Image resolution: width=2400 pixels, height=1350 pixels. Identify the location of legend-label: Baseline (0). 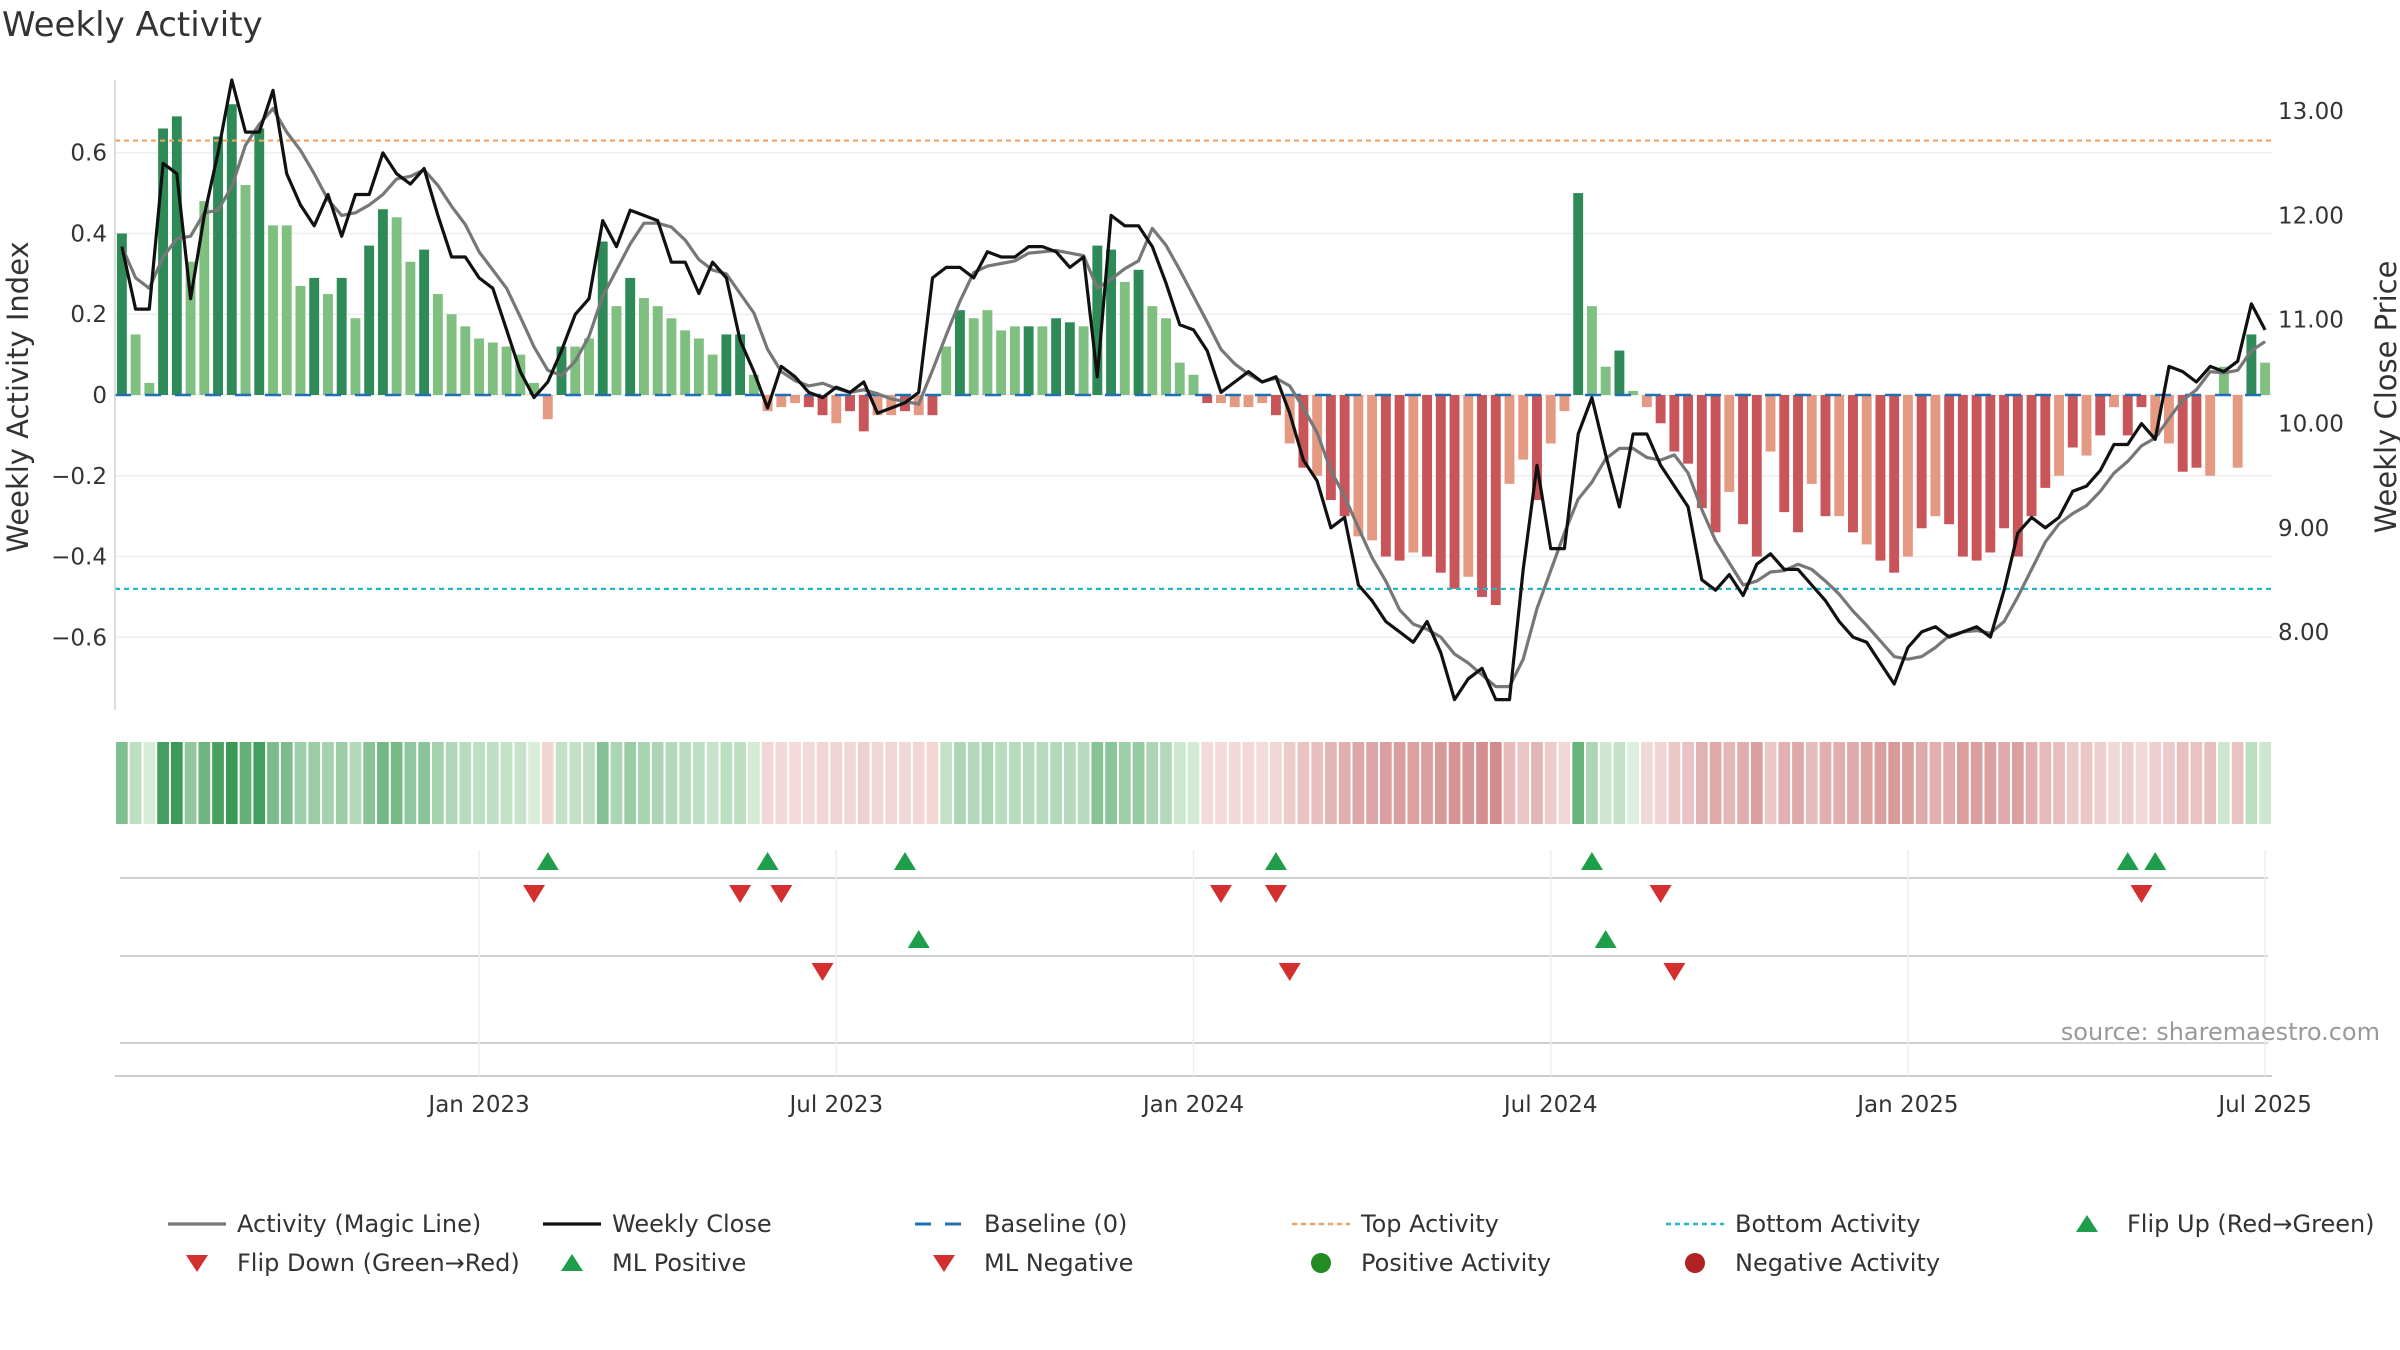
(1055, 1224).